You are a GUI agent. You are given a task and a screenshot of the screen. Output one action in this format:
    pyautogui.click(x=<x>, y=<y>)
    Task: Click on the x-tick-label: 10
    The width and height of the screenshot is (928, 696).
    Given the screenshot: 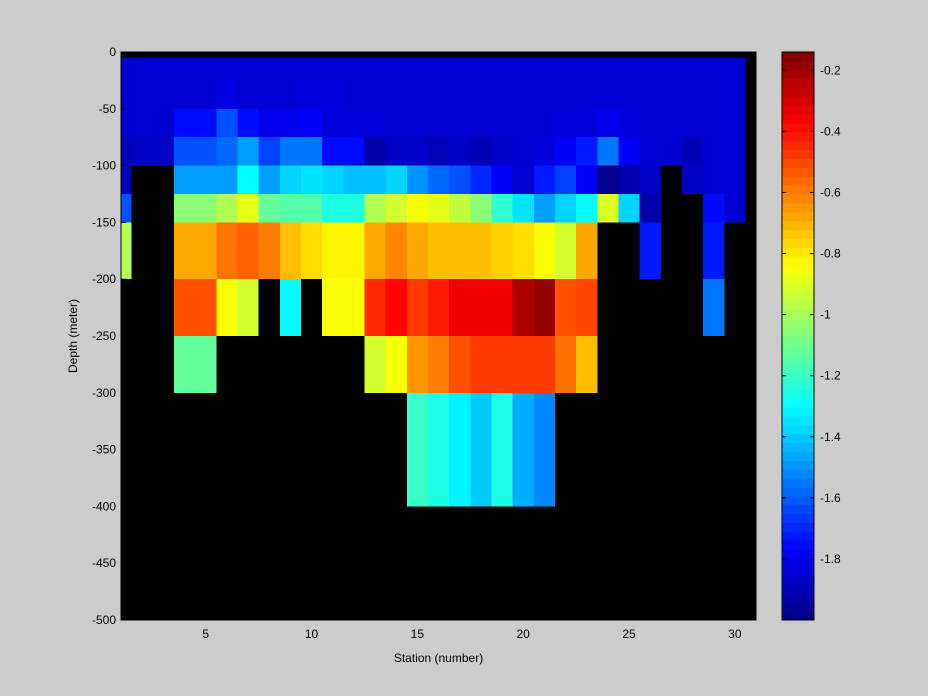 What is the action you would take?
    pyautogui.click(x=312, y=634)
    